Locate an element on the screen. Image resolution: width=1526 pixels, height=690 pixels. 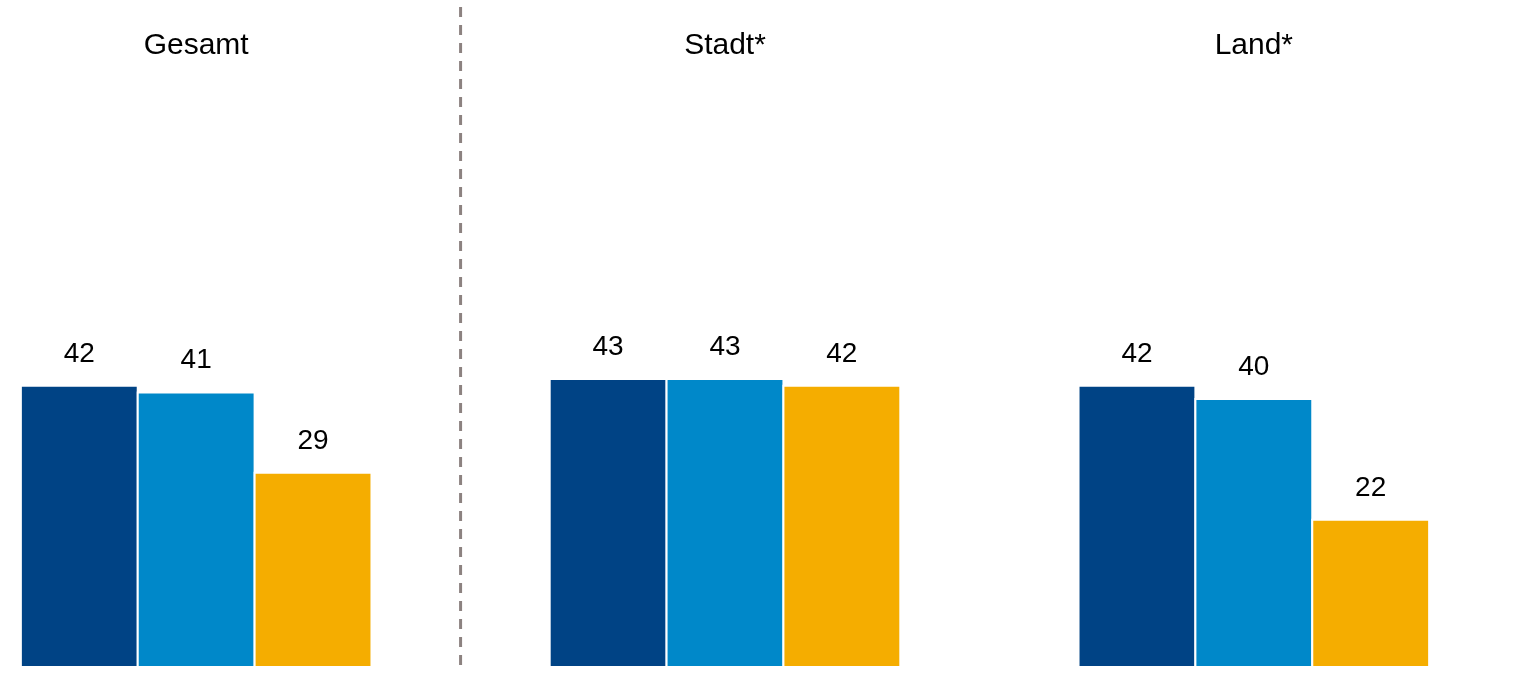
x-tick-label: Stadt* is located at coordinates (725, 43).